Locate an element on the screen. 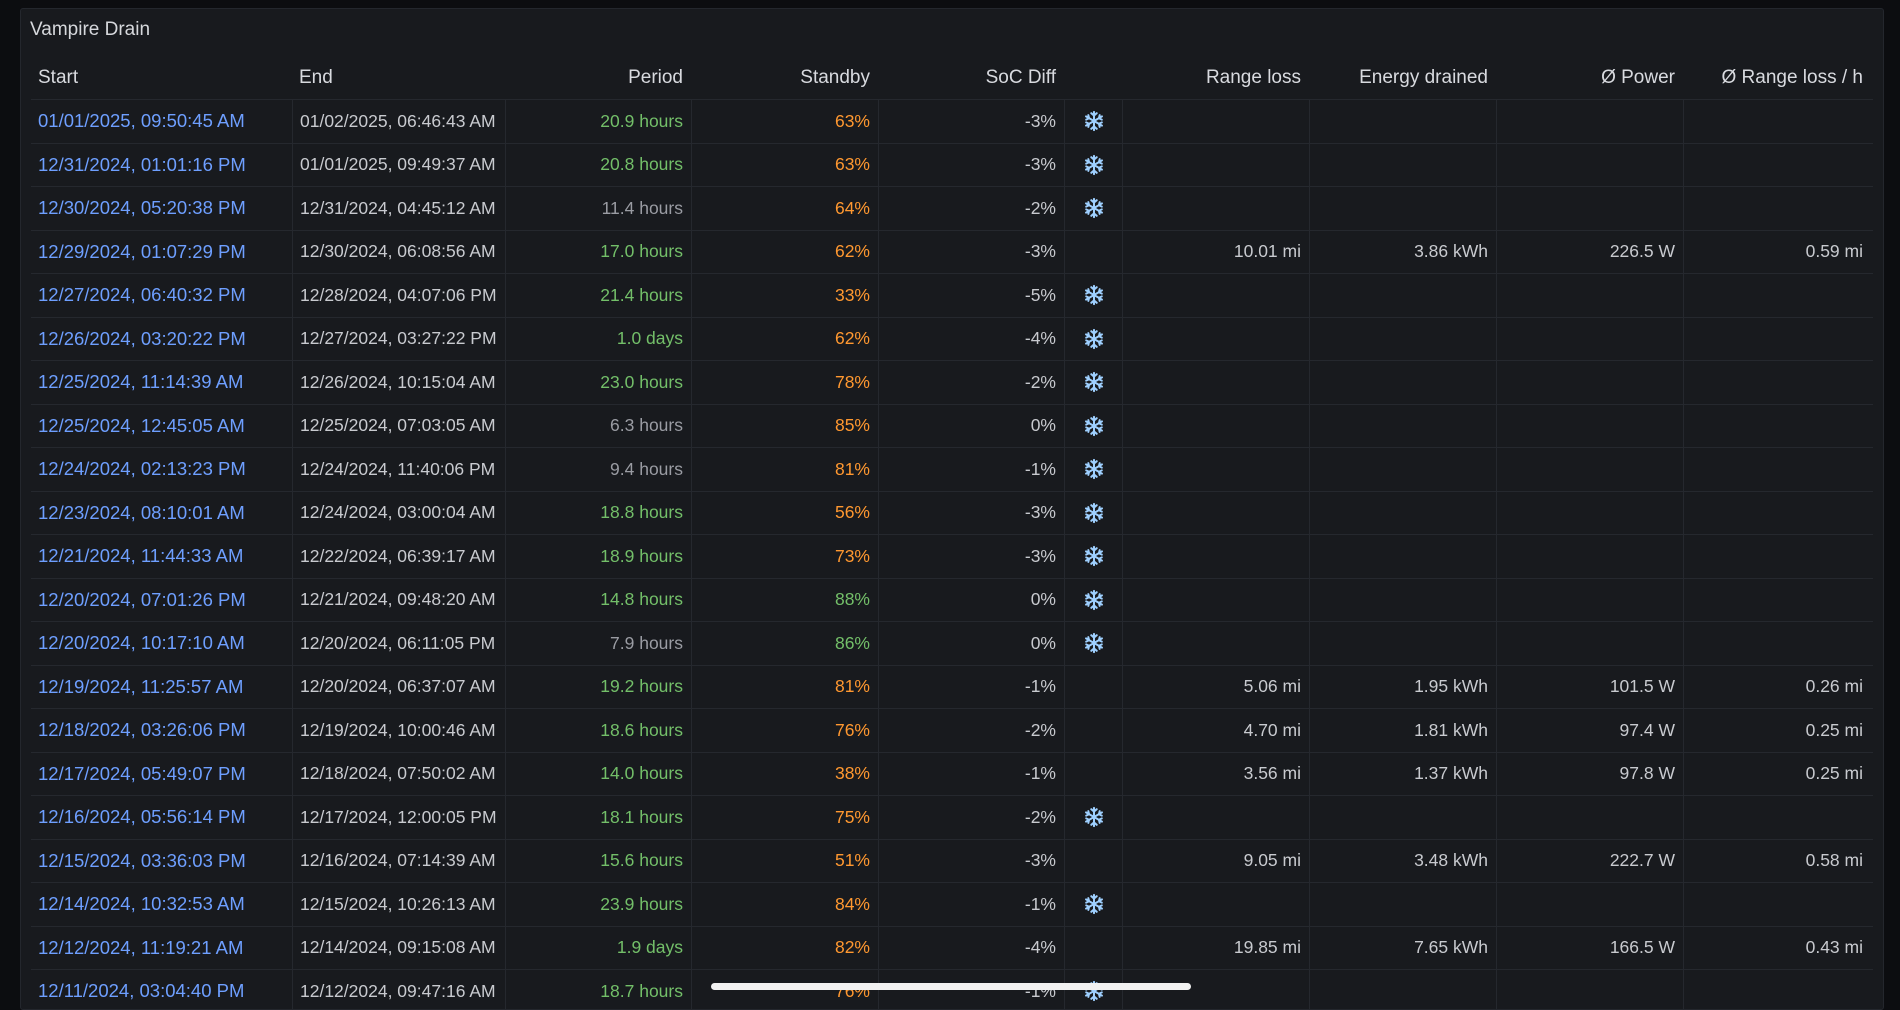 Image resolution: width=1900 pixels, height=1010 pixels. start-cell: 12/19/2024, 11:25:57 AM is located at coordinates (161, 687).